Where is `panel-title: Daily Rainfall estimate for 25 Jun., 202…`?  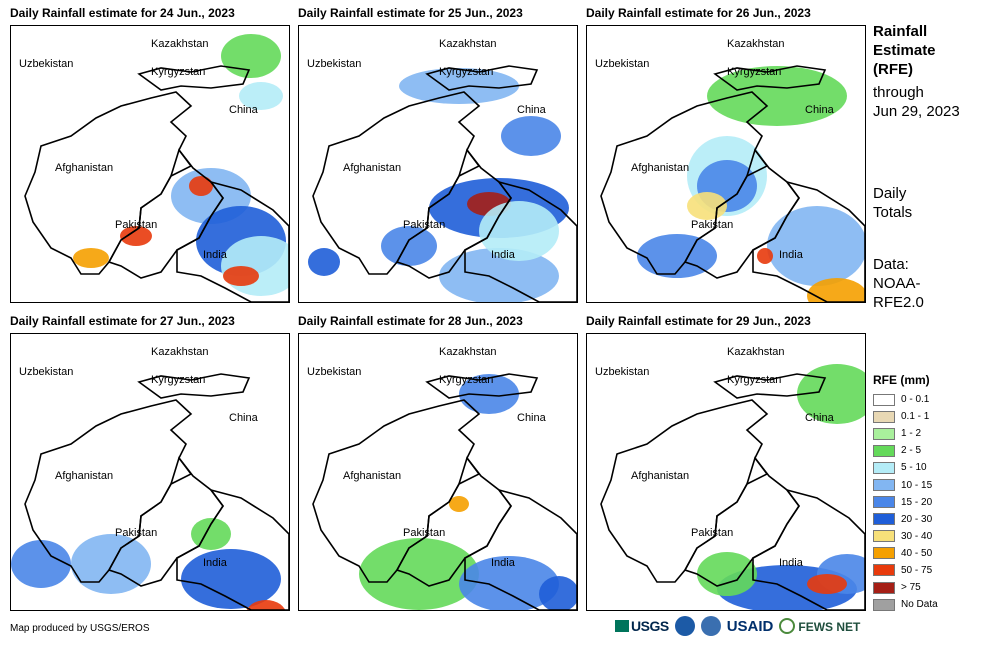 panel-title: Daily Rainfall estimate for 25 Jun., 202… is located at coordinates (410, 13).